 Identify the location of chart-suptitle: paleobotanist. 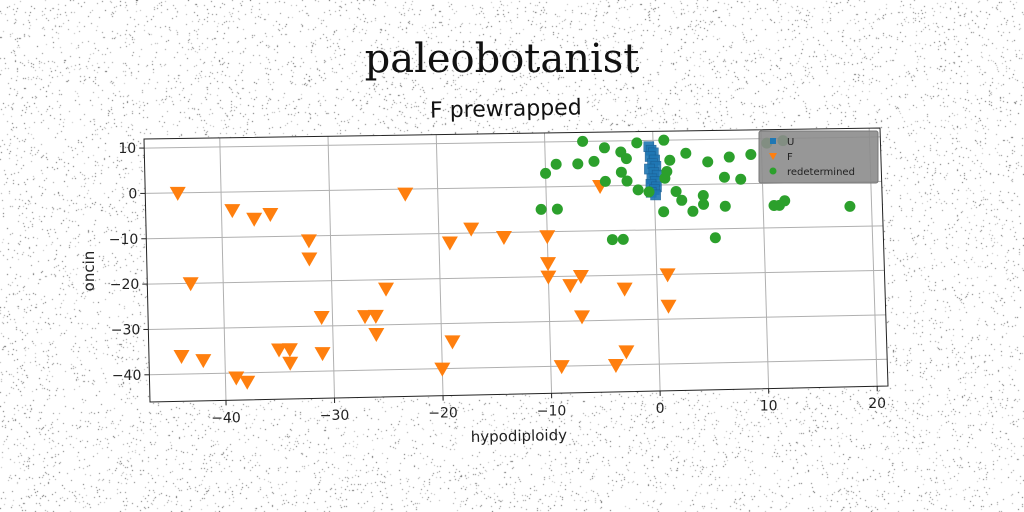
(502, 59).